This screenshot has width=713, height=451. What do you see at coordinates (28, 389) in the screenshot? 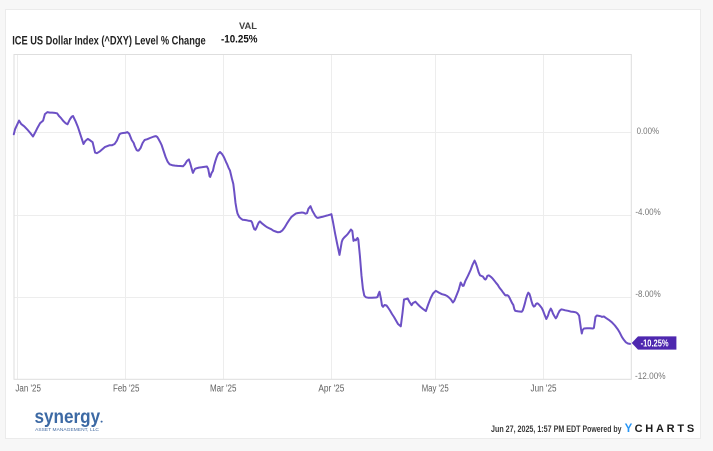
I see `svg-text: Jan '25` at bounding box center [28, 389].